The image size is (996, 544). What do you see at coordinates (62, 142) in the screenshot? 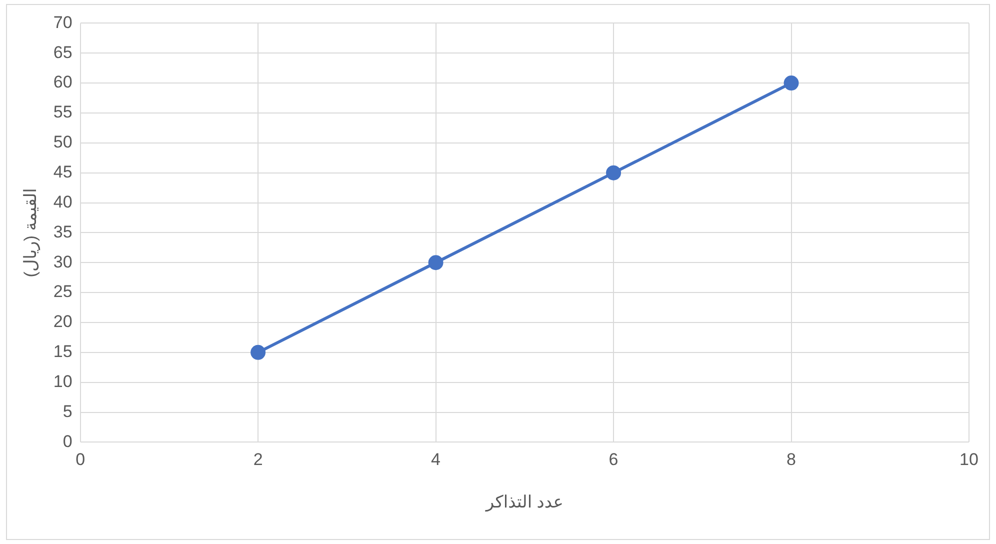
I see `y-tick-label: 50` at bounding box center [62, 142].